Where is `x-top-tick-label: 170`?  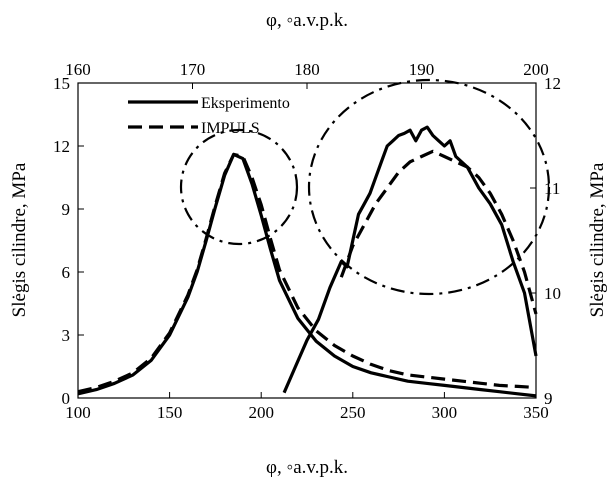 x-top-tick-label: 170 is located at coordinates (193, 69).